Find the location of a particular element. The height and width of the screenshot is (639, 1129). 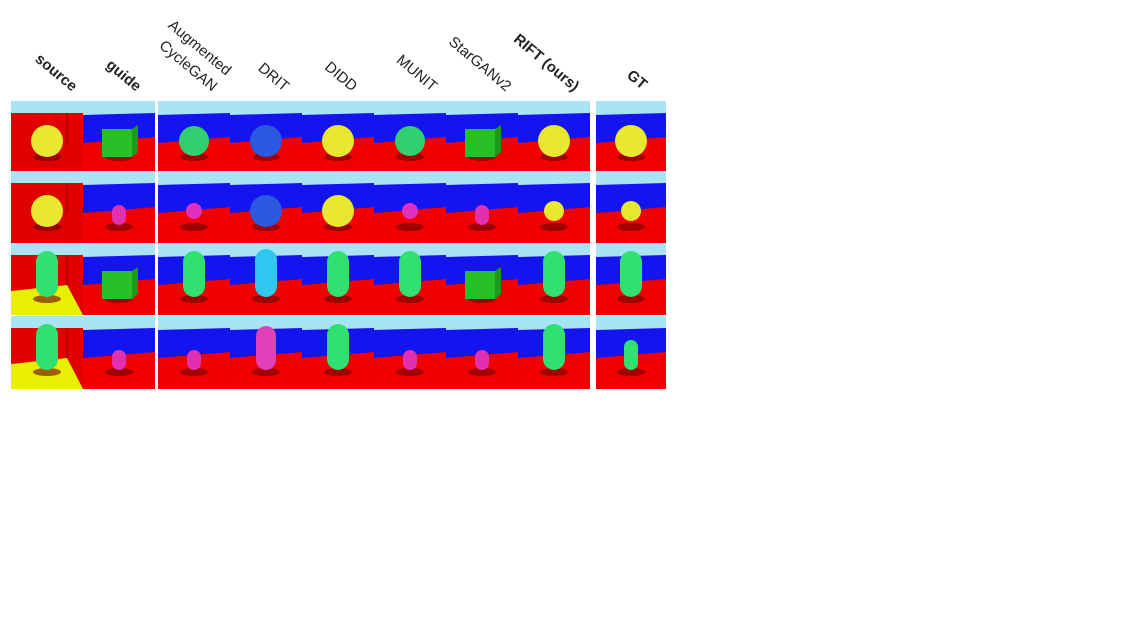

column-header: DIDD is located at coordinates (340, 76).